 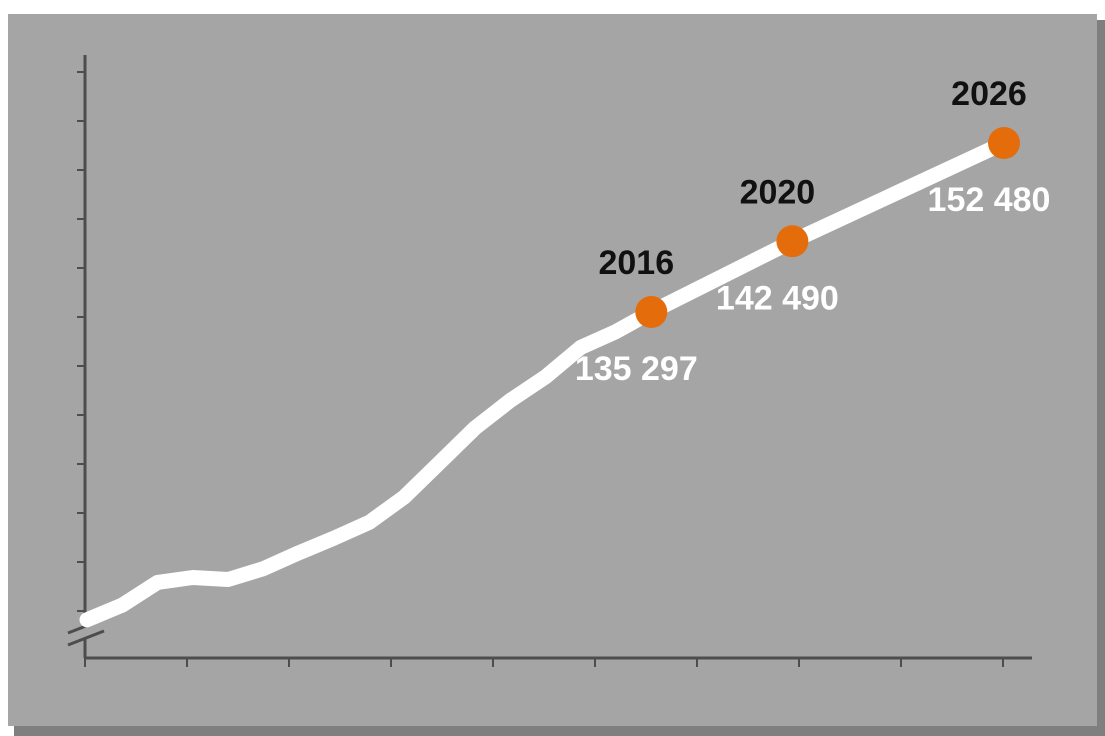 What do you see at coordinates (636, 369) in the screenshot?
I see `highlight-value-label: 135 297` at bounding box center [636, 369].